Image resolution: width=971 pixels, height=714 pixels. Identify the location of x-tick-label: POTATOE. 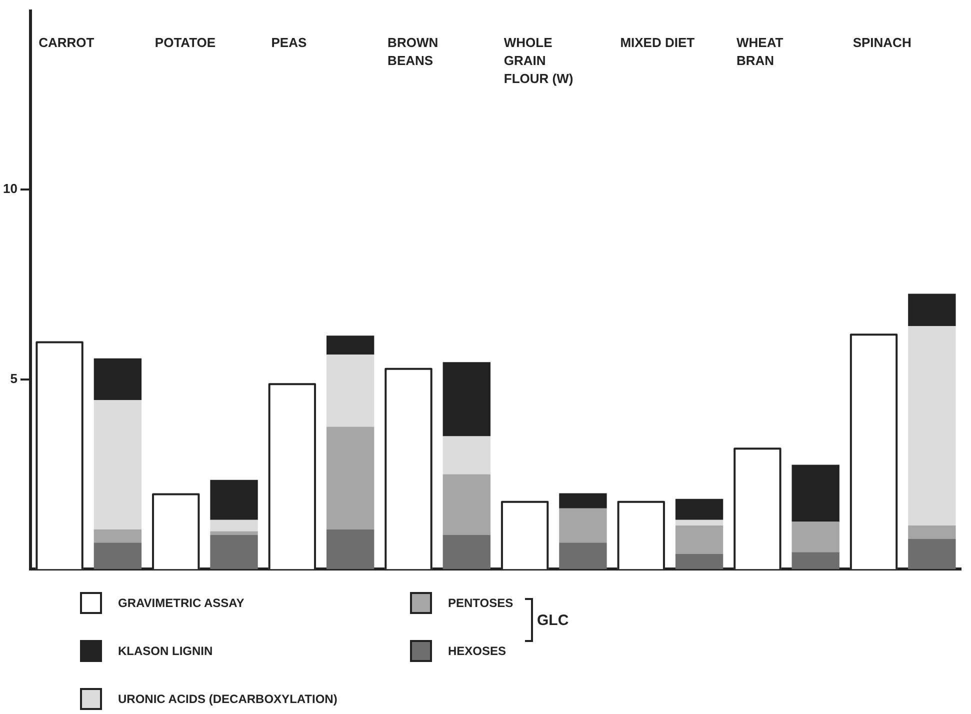
(185, 42).